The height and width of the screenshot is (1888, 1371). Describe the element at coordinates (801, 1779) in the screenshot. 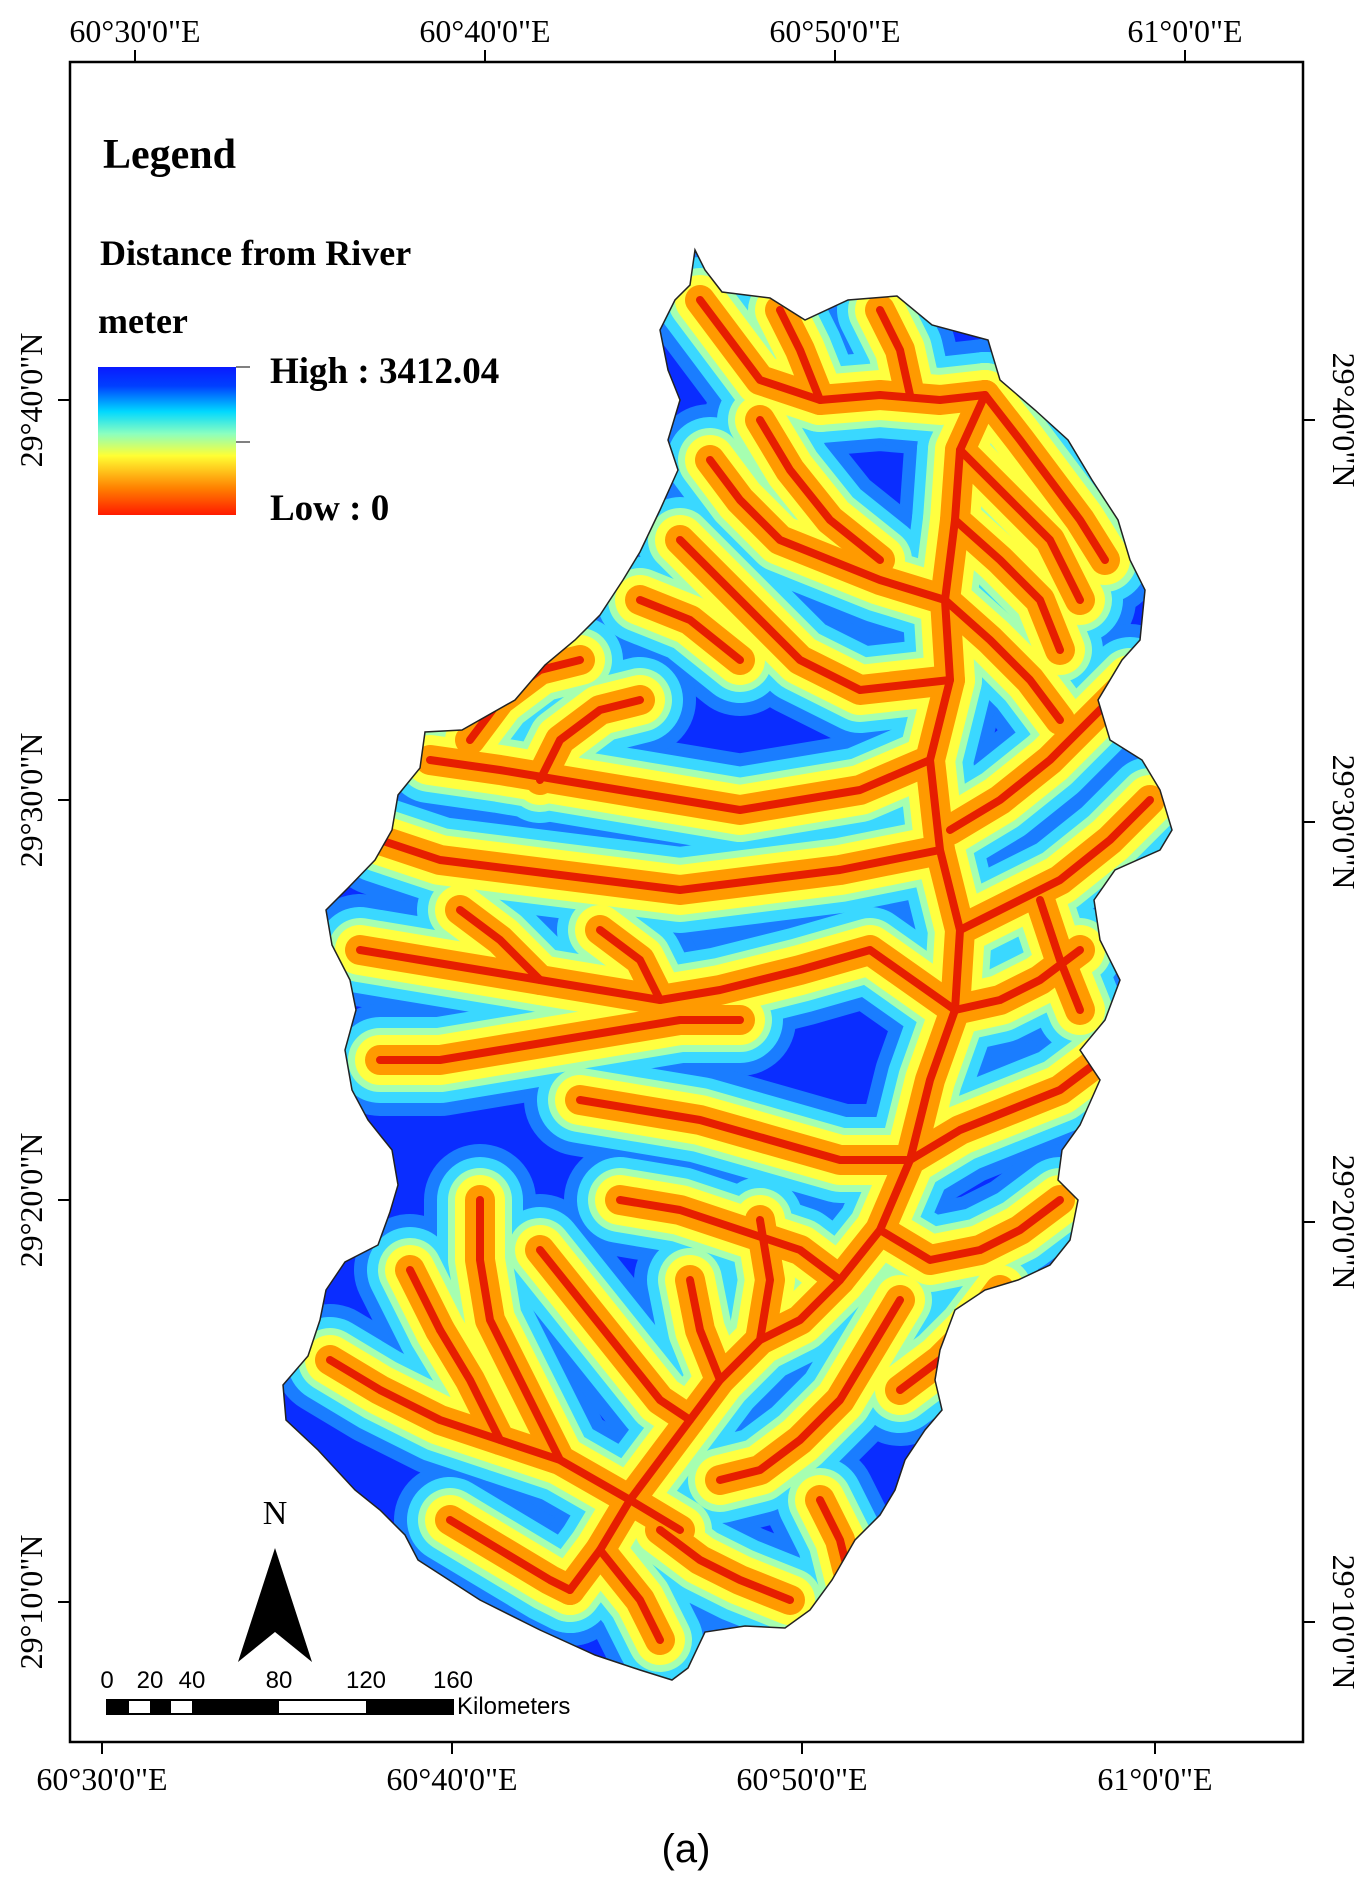

I see `bottom-axis-label: 60°50'0"E` at that location.